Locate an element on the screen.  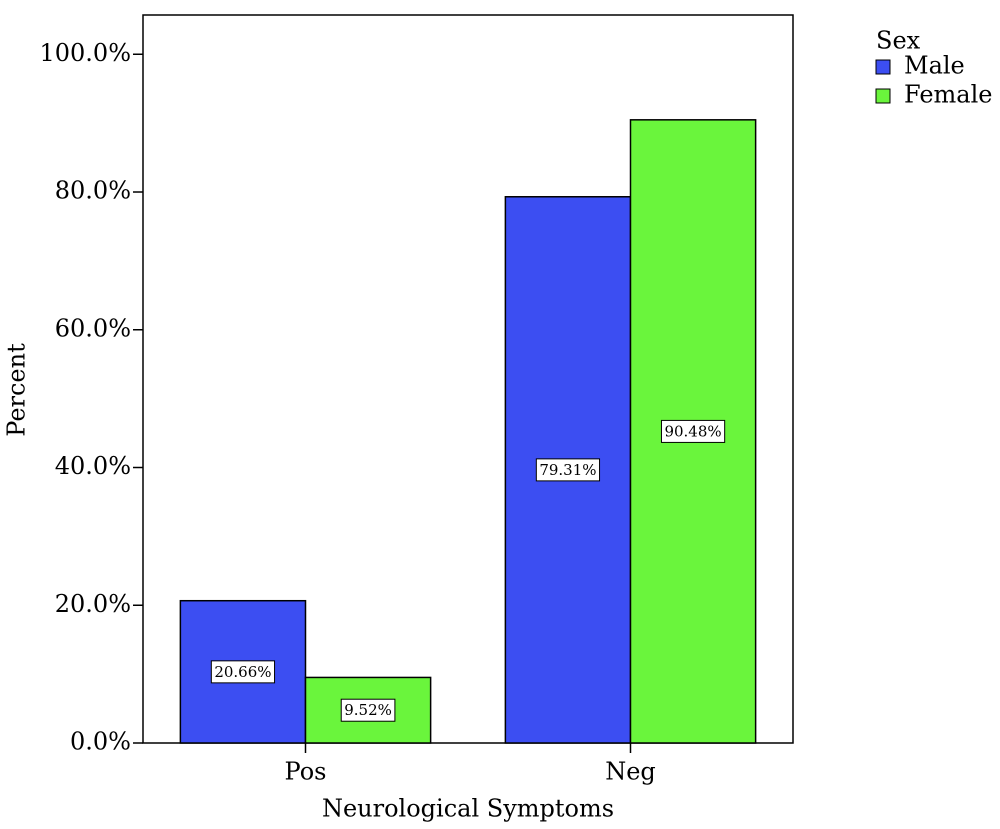
value-label: 79.31% is located at coordinates (567, 470).